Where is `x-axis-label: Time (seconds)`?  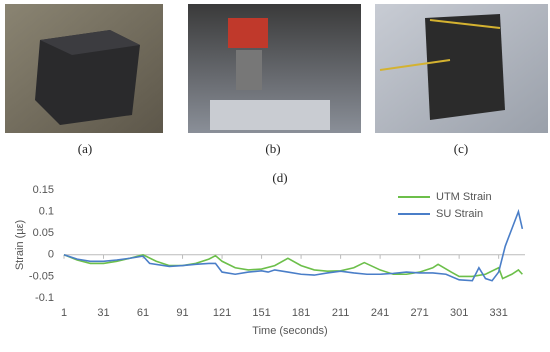
x-axis-label: Time (seconds) is located at coordinates (289, 331).